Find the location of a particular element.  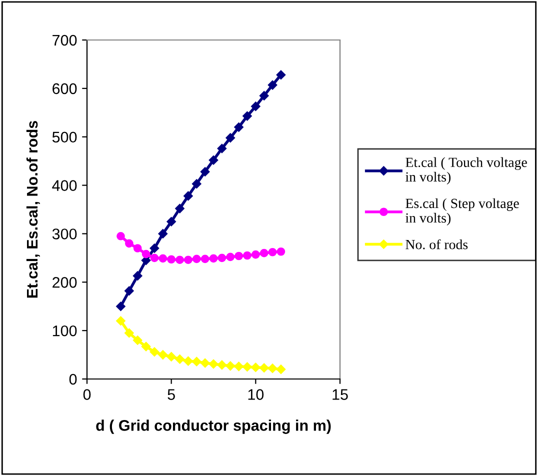

x-tick-label: 0 is located at coordinates (87, 394).